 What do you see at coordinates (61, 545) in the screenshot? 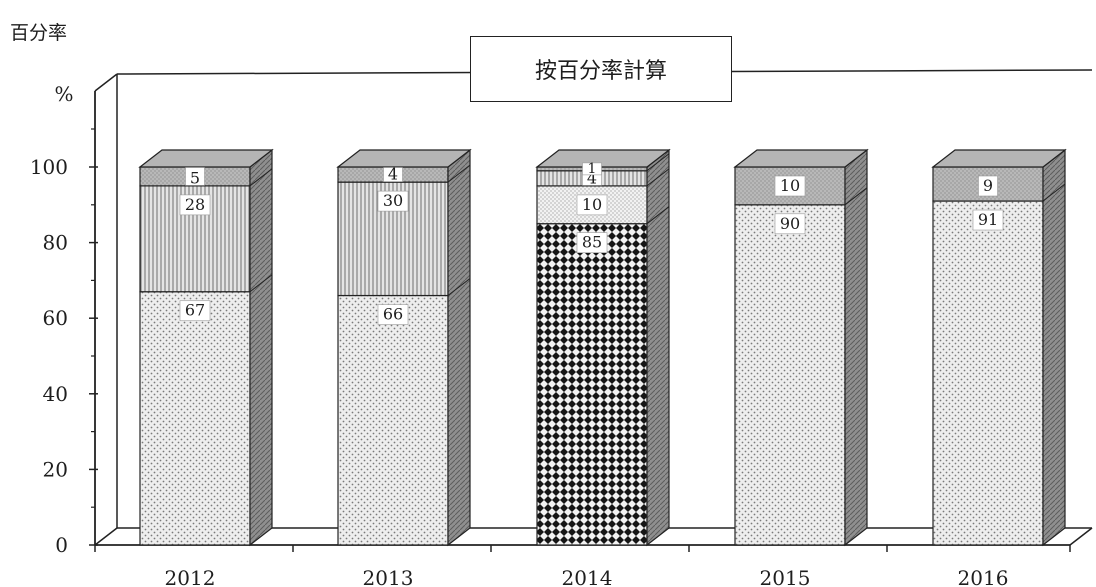
I see `y-tick-label: 0` at bounding box center [61, 545].